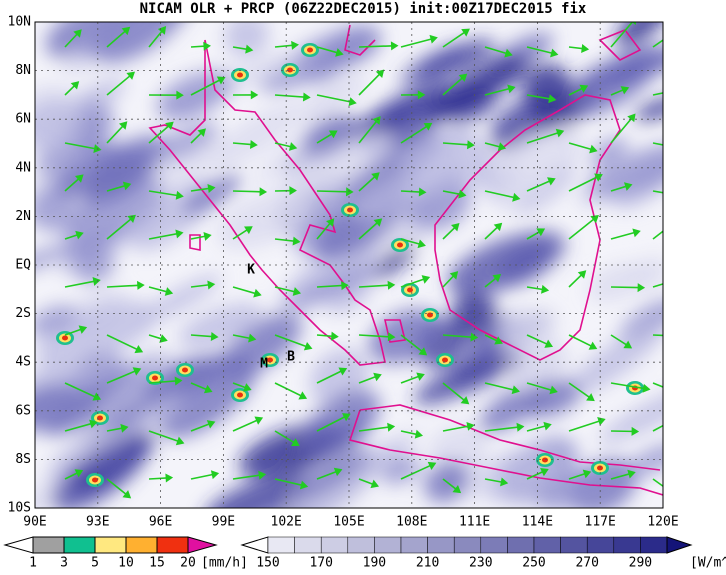 This screenshot has width=726, height=575. I want to click on lon-label: 111E, so click(474, 522).